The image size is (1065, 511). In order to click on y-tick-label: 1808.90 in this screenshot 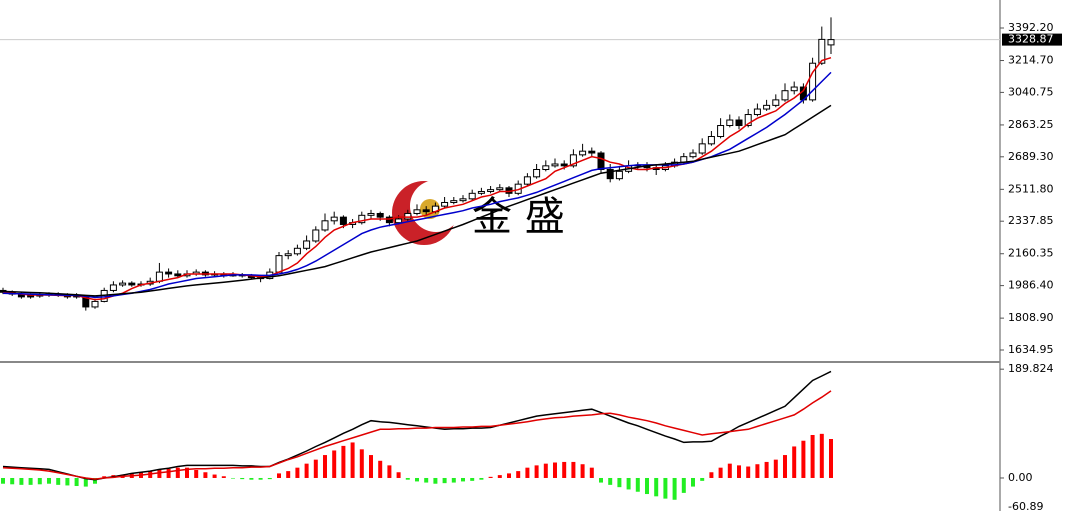, I will do `click(1031, 317)`.